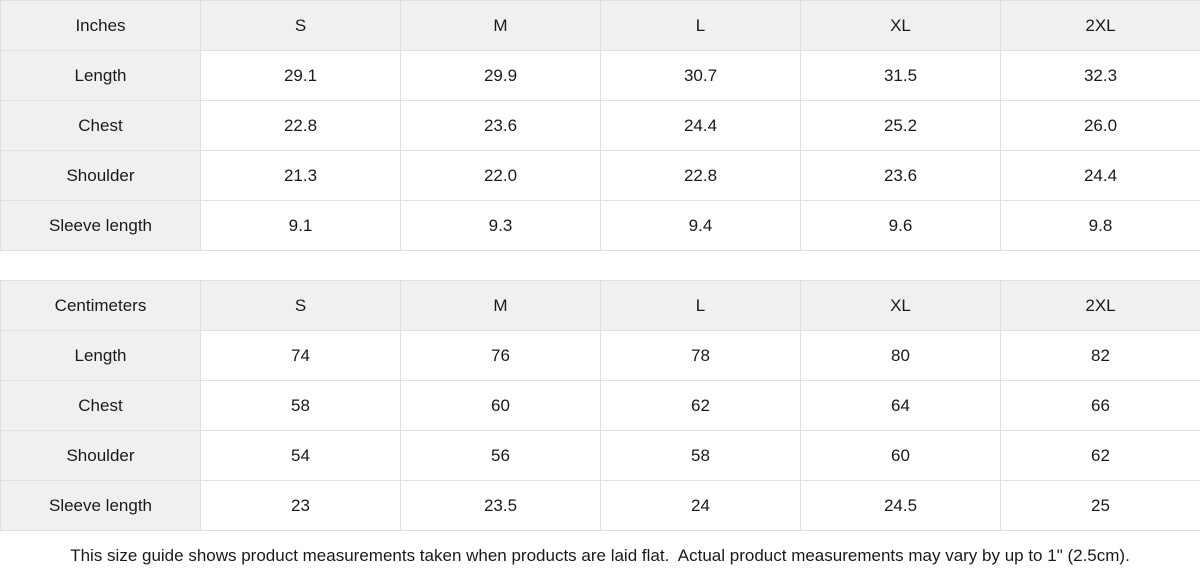 The width and height of the screenshot is (1200, 581). What do you see at coordinates (101, 306) in the screenshot?
I see `unit-header-centimeters: Centimeters` at bounding box center [101, 306].